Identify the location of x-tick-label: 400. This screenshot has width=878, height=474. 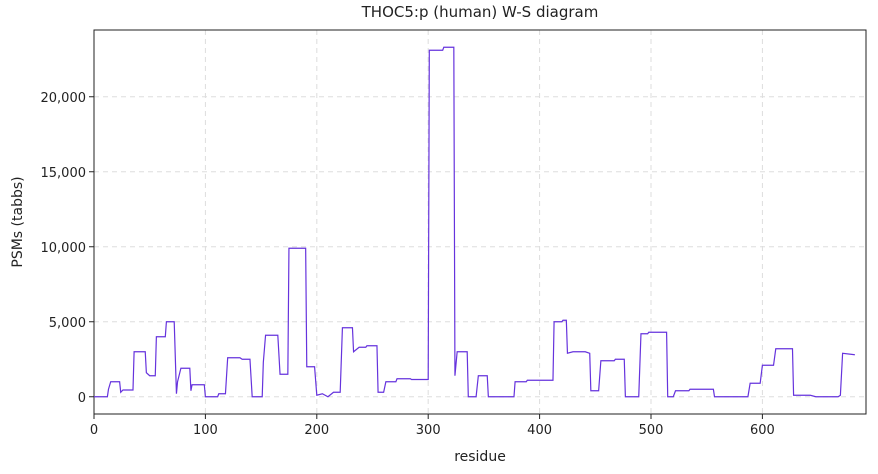
(539, 430).